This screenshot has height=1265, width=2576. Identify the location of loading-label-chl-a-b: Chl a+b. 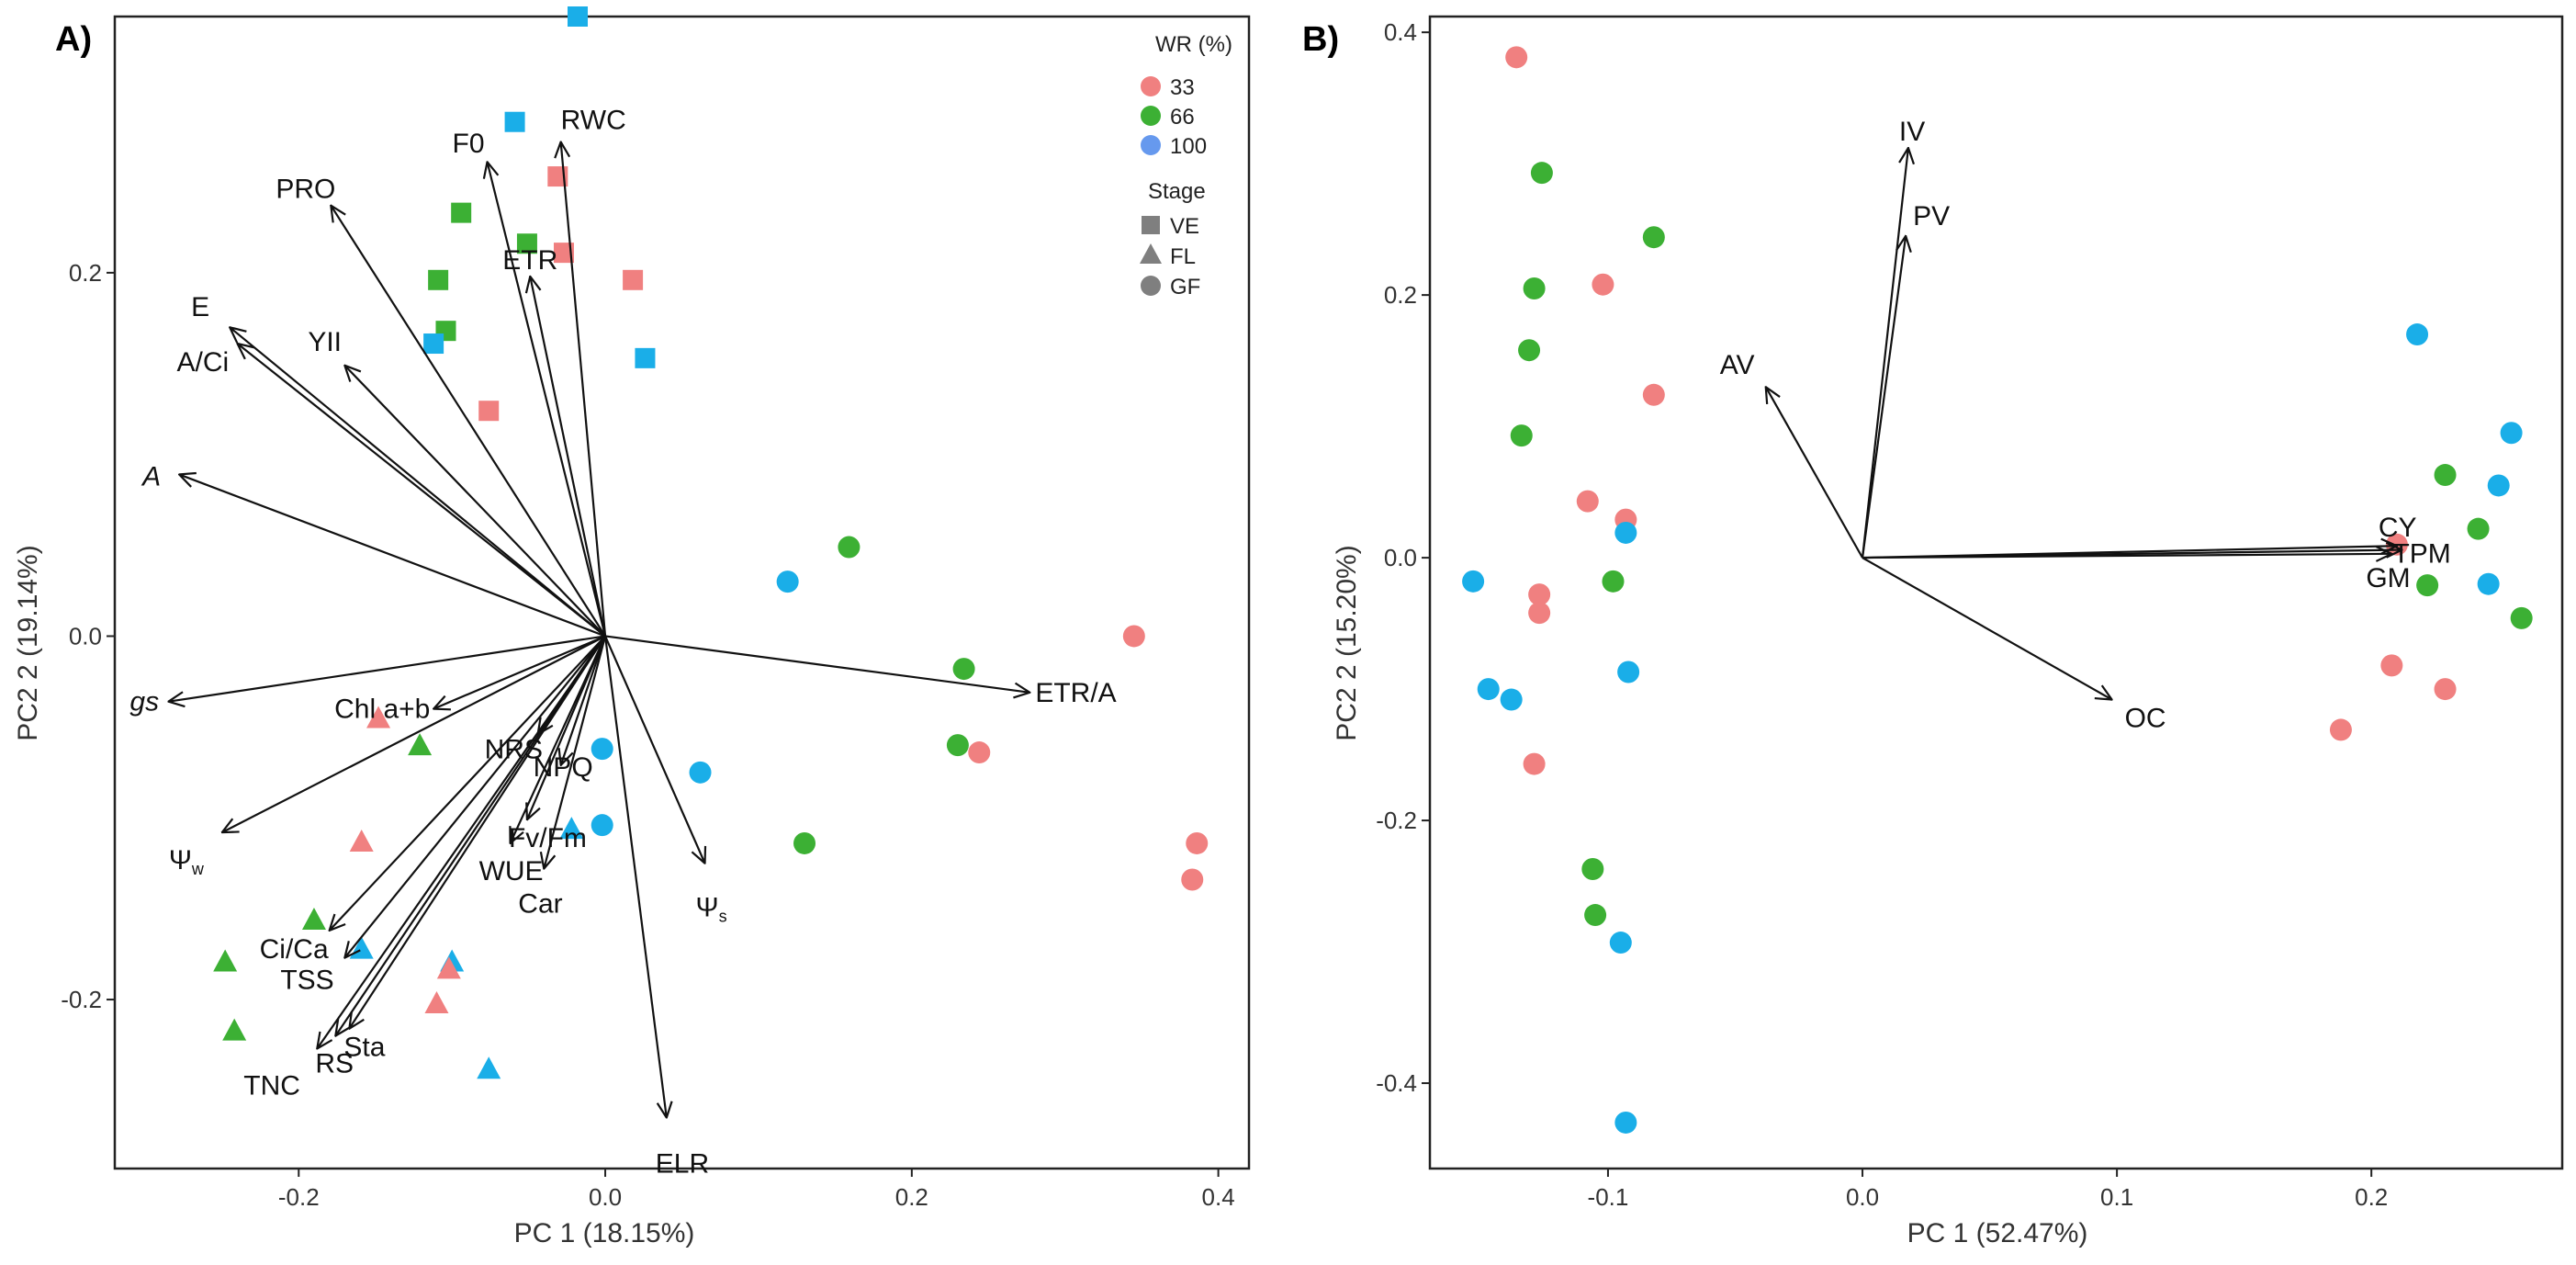
(382, 710).